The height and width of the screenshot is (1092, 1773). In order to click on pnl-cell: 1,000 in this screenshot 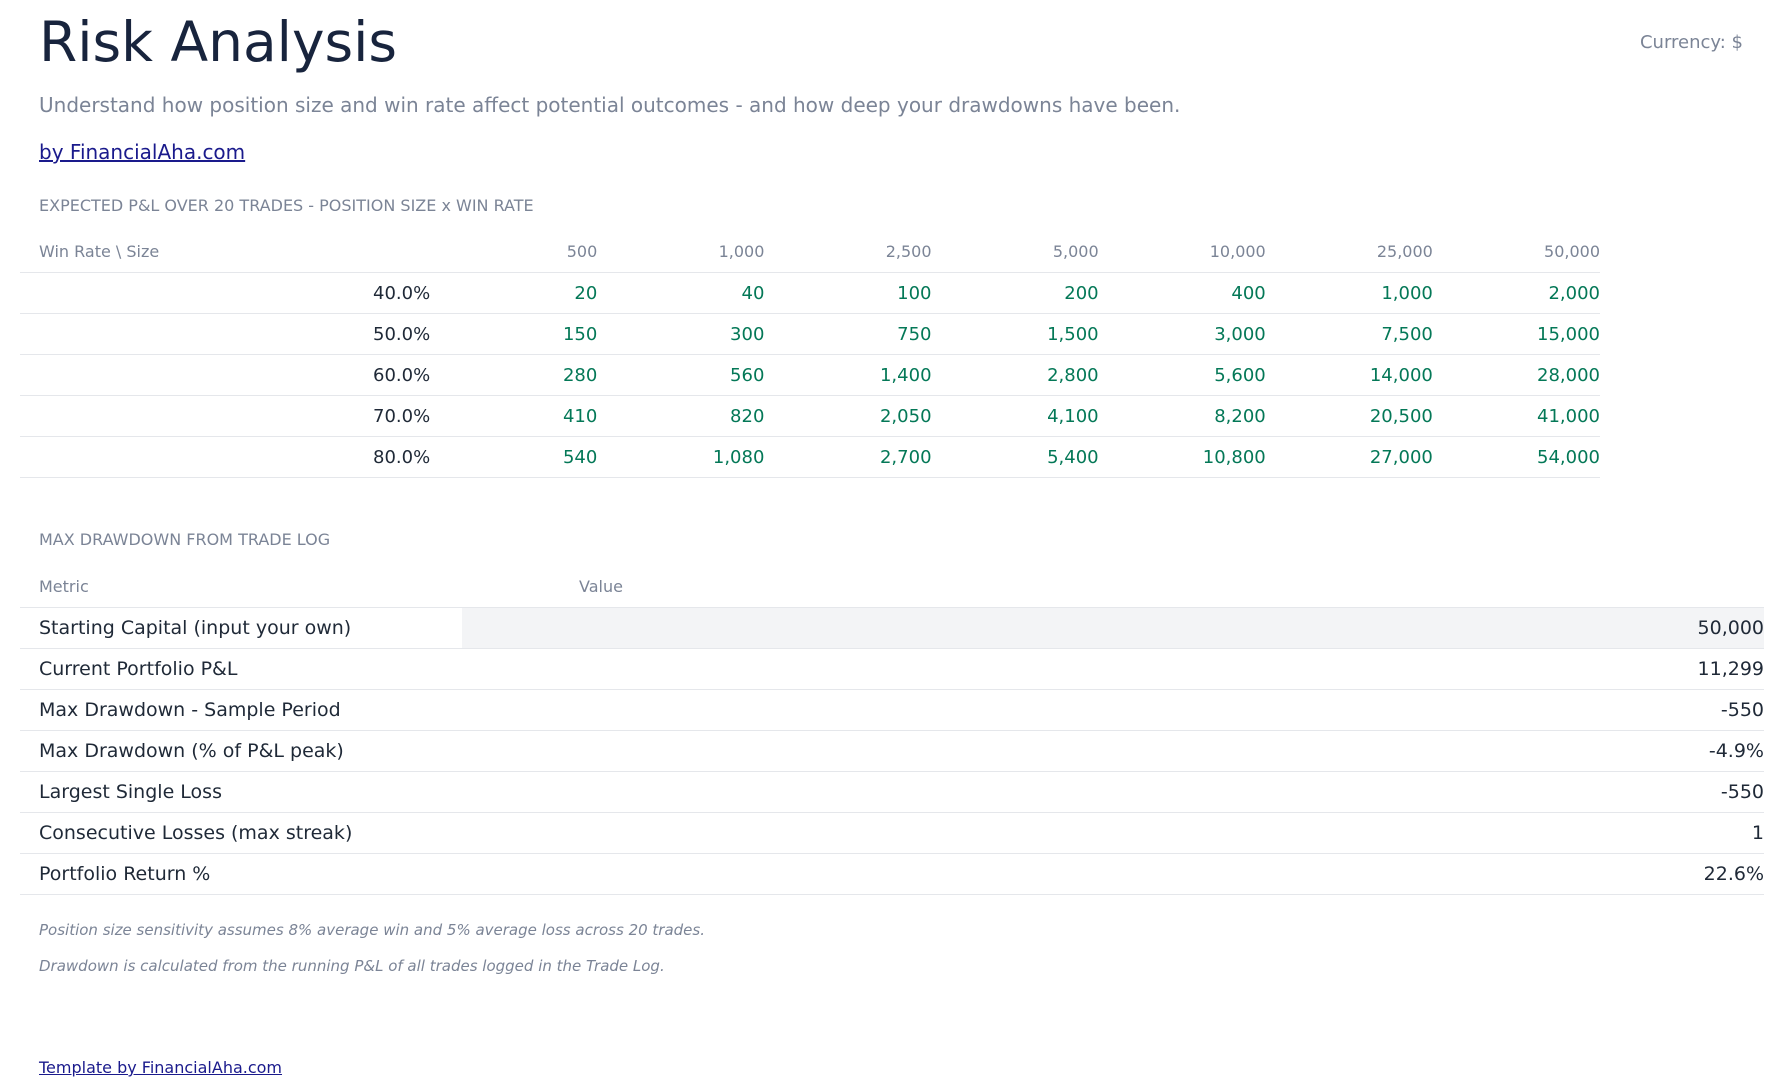, I will do `click(1349, 293)`.